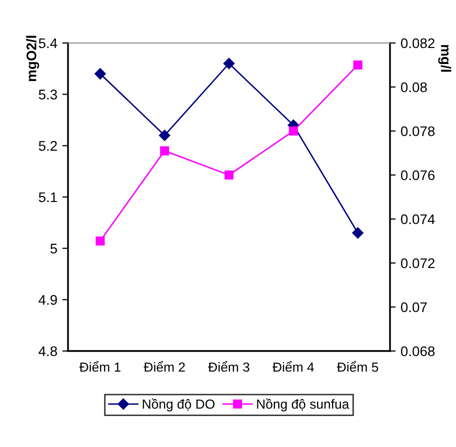 The height and width of the screenshot is (447, 456). Describe the element at coordinates (99, 366) in the screenshot. I see `x-tick-label: Điểm 1` at that location.